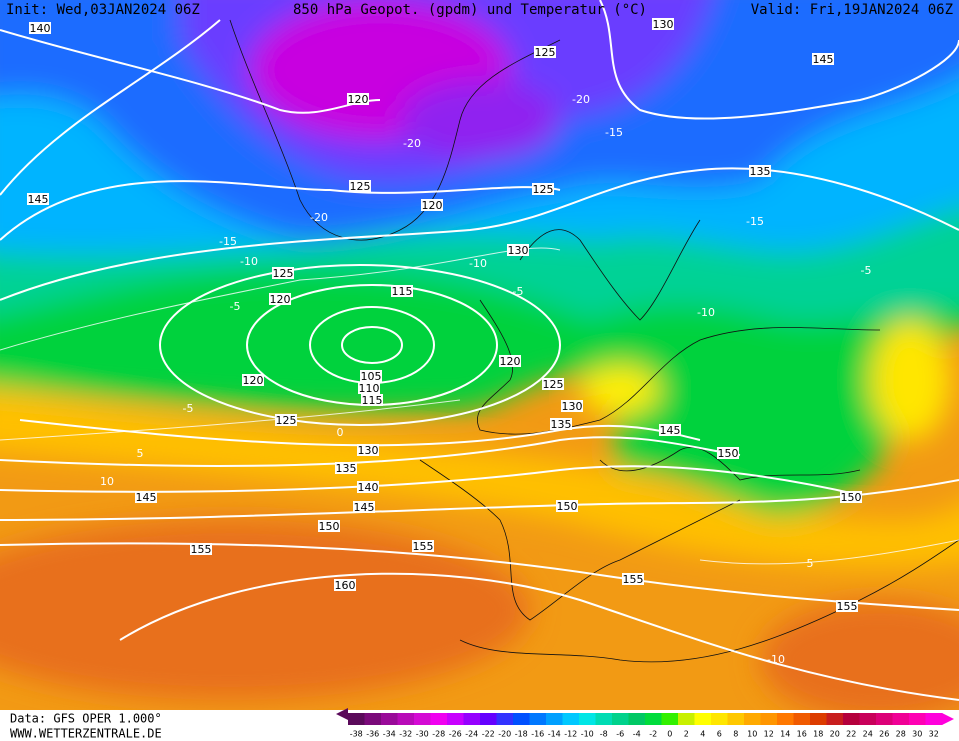 Image resolution: width=959 pixels, height=741 pixels. What do you see at coordinates (570, 734) in the screenshot?
I see `colorbar-tick-label: -12` at bounding box center [570, 734].